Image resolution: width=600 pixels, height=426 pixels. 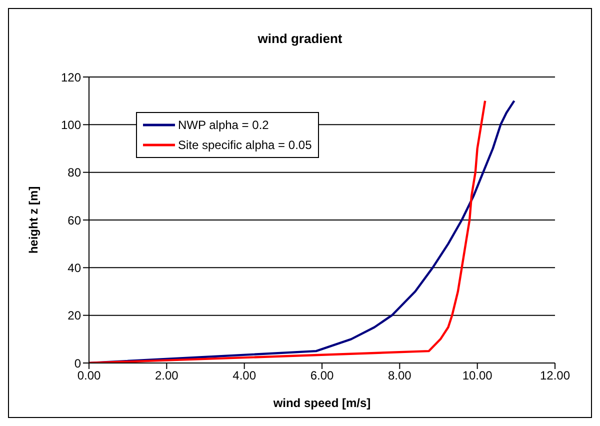 What do you see at coordinates (300, 39) in the screenshot?
I see `chart-title: wind gradient` at bounding box center [300, 39].